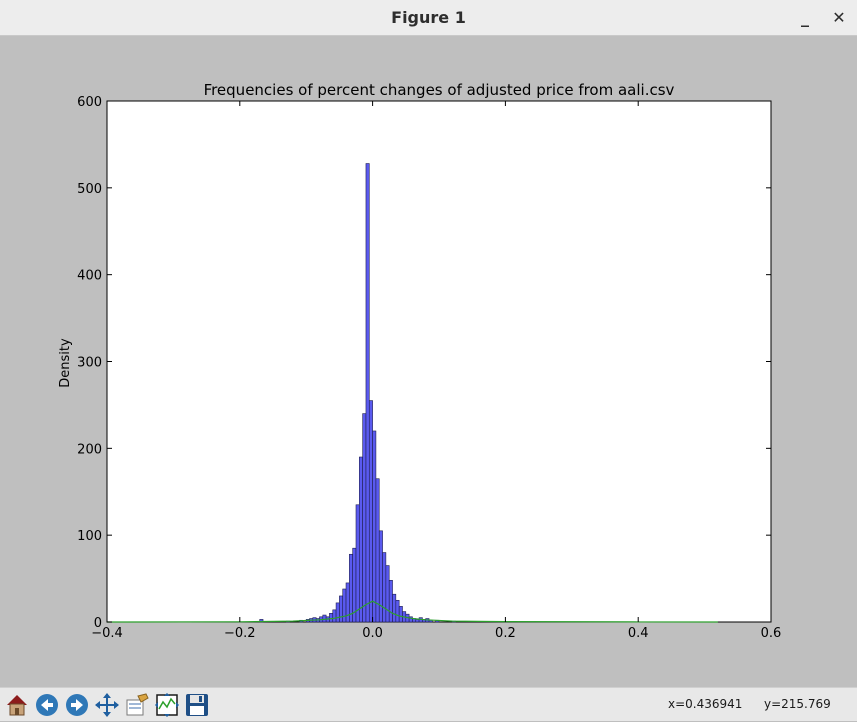 This screenshot has width=857, height=722. What do you see at coordinates (89, 189) in the screenshot?
I see `y-tick-label: 500` at bounding box center [89, 189].